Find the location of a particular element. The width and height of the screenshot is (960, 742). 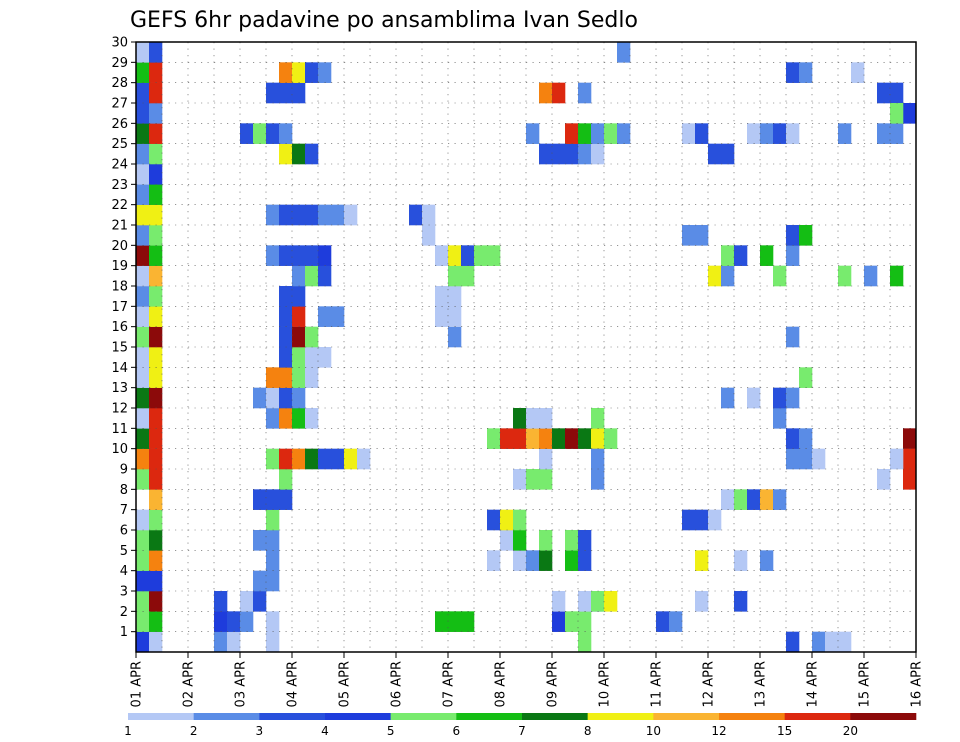

legend-label: 6 is located at coordinates (457, 731).